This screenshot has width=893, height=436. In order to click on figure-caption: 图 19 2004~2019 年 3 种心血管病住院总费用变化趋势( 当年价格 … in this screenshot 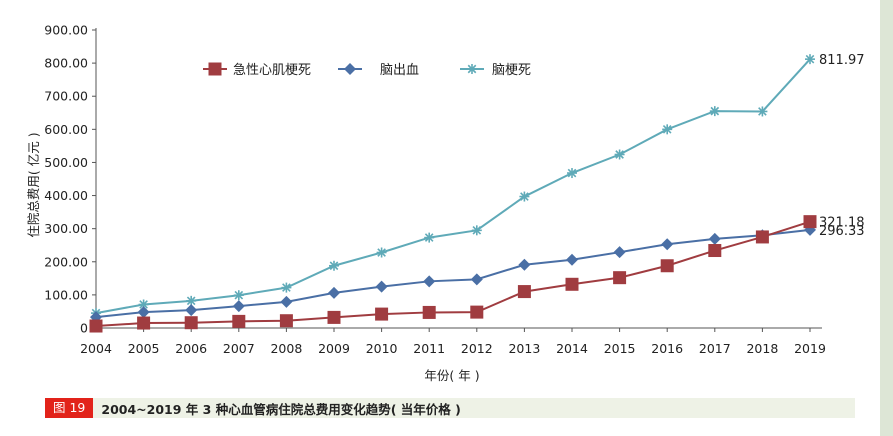, I will do `click(450, 408)`.